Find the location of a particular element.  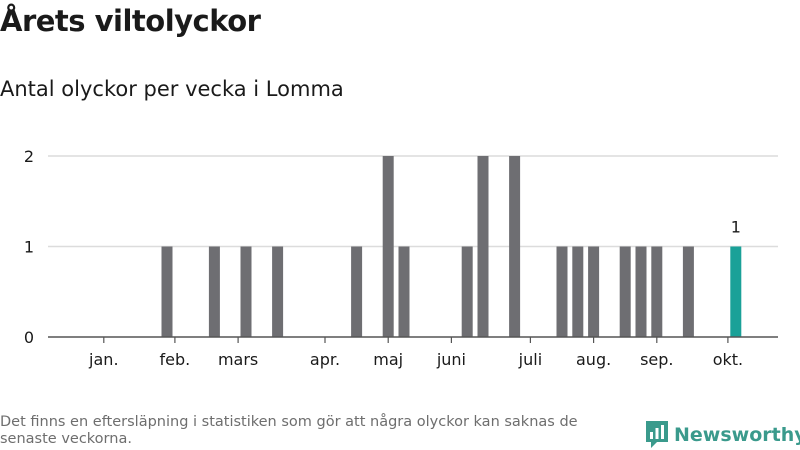

x-tick-label: juni is located at coordinates (451, 359).